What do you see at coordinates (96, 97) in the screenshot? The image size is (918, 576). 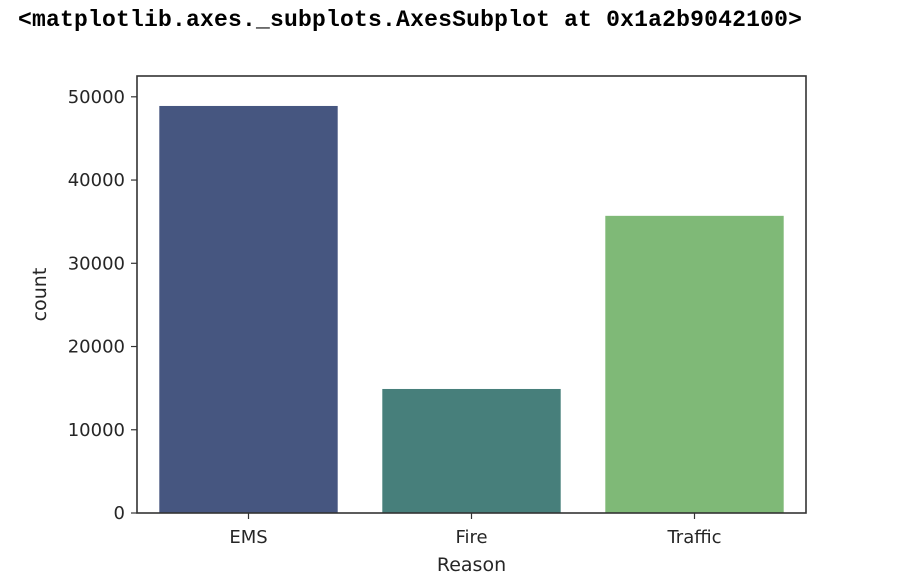 I see `y-tick-label: 50000` at bounding box center [96, 97].